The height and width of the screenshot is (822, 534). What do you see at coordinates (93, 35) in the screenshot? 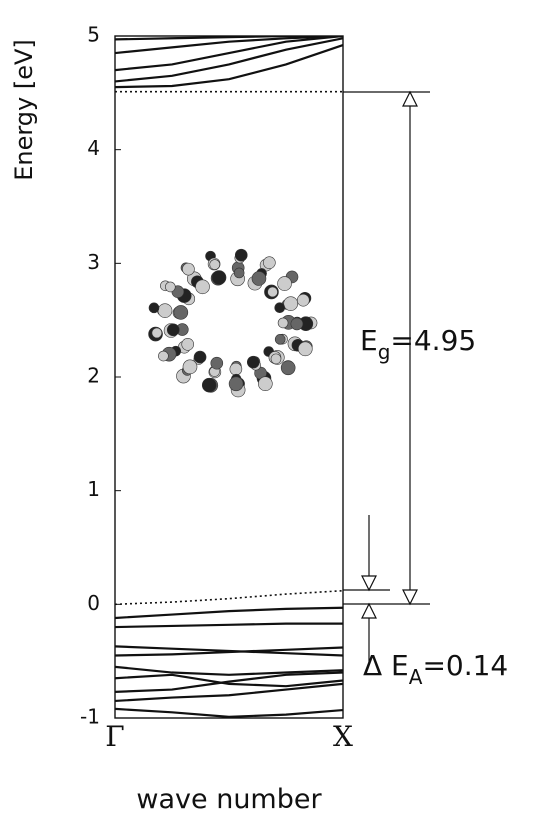
I see `y-tick-label: 5` at bounding box center [93, 35].